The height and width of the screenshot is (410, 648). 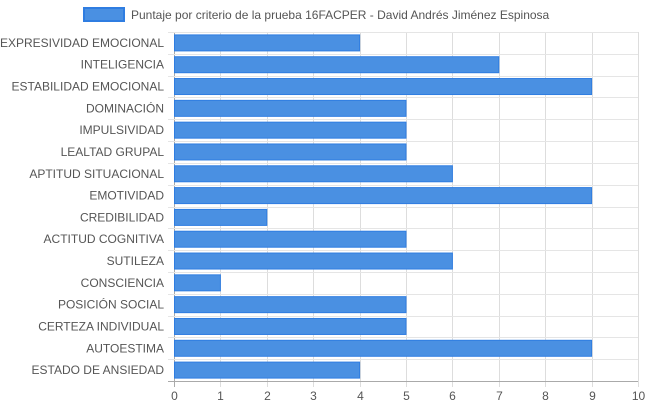 What do you see at coordinates (135, 261) in the screenshot?
I see `category-label: SUTILEZA` at bounding box center [135, 261].